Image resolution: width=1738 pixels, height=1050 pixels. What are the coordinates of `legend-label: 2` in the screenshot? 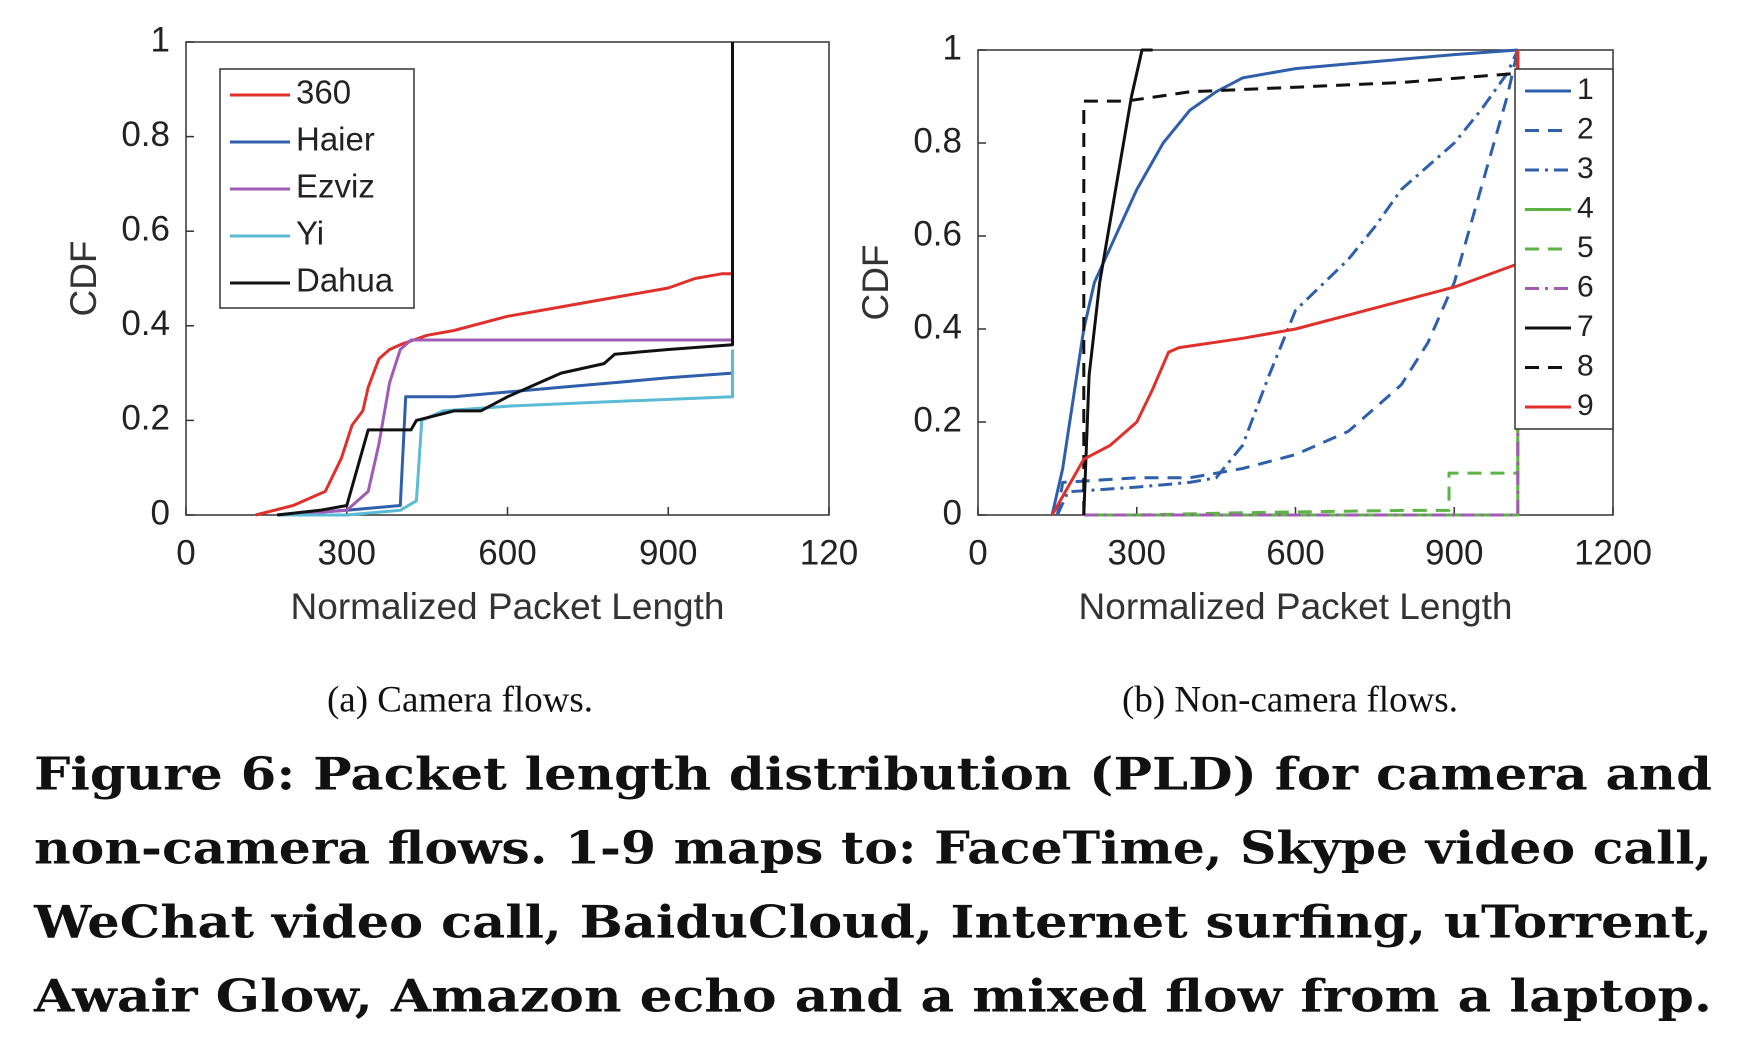 It's located at (1585, 128).